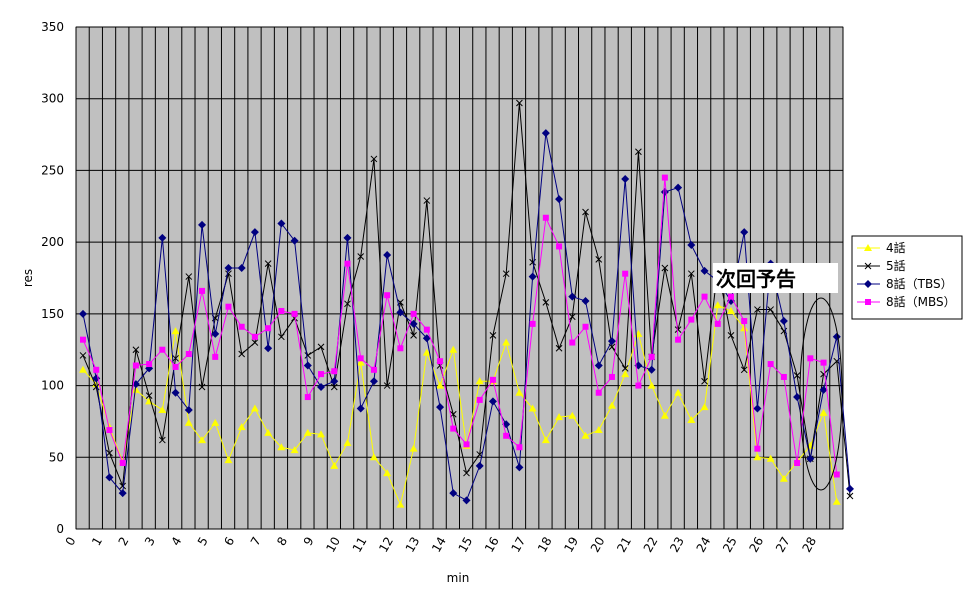 Image resolution: width=970 pixels, height=604 pixels. Describe the element at coordinates (921, 301) in the screenshot. I see `legend-label: 8話（MBS）` at that location.